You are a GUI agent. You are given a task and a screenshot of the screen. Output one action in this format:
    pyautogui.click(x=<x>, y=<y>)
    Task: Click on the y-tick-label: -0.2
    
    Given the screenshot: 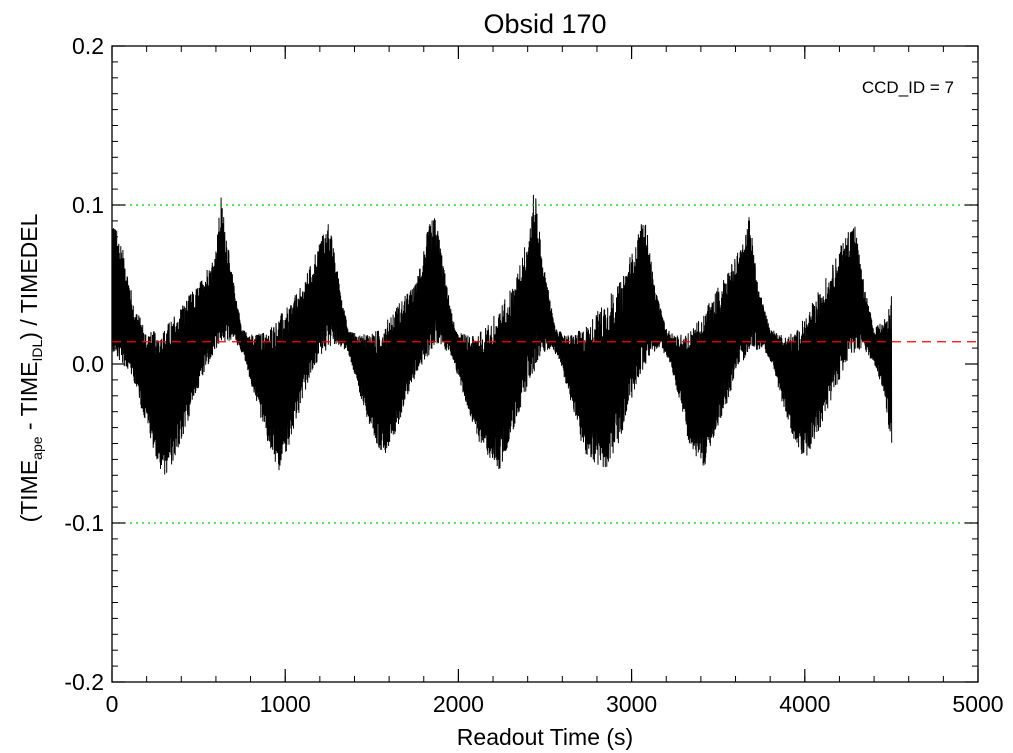 What is the action you would take?
    pyautogui.click(x=84, y=682)
    